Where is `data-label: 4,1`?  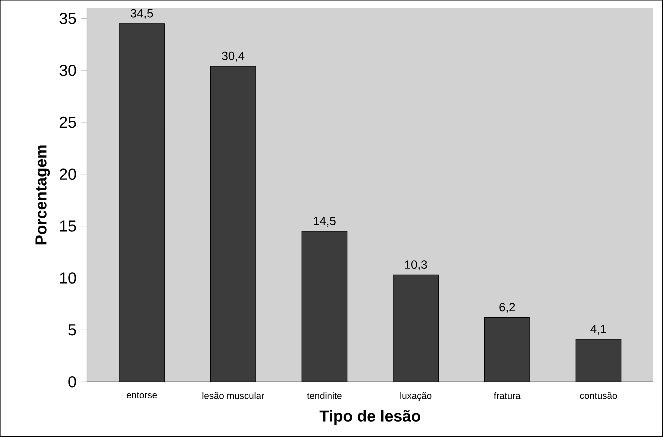
data-label: 4,1 is located at coordinates (598, 329).